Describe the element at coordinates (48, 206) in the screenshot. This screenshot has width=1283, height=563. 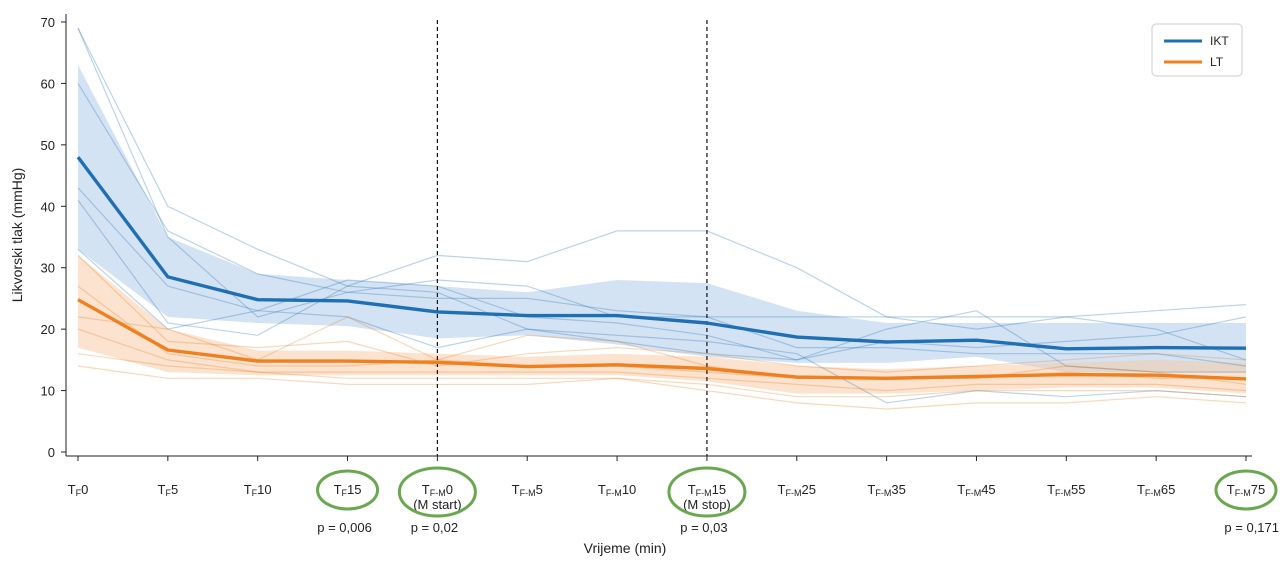
I see `y-tick-label: 40` at that location.